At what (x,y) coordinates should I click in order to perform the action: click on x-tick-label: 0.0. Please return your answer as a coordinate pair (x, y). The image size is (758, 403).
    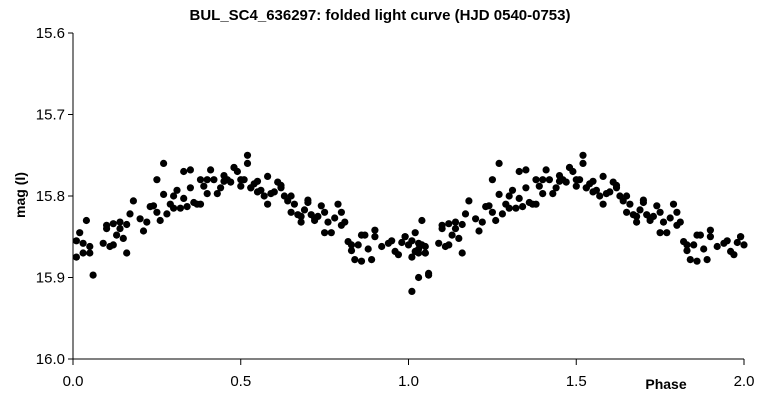
    Looking at the image, I should click on (73, 381).